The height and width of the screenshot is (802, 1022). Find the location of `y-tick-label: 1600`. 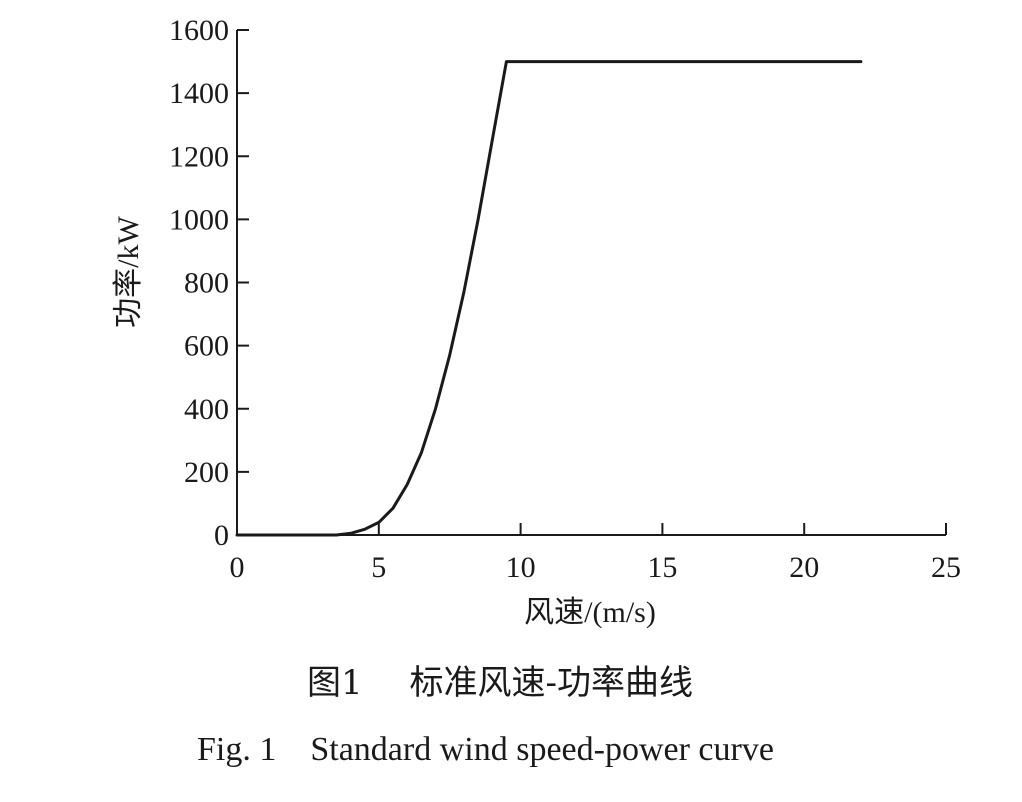

y-tick-label: 1600 is located at coordinates (199, 30).